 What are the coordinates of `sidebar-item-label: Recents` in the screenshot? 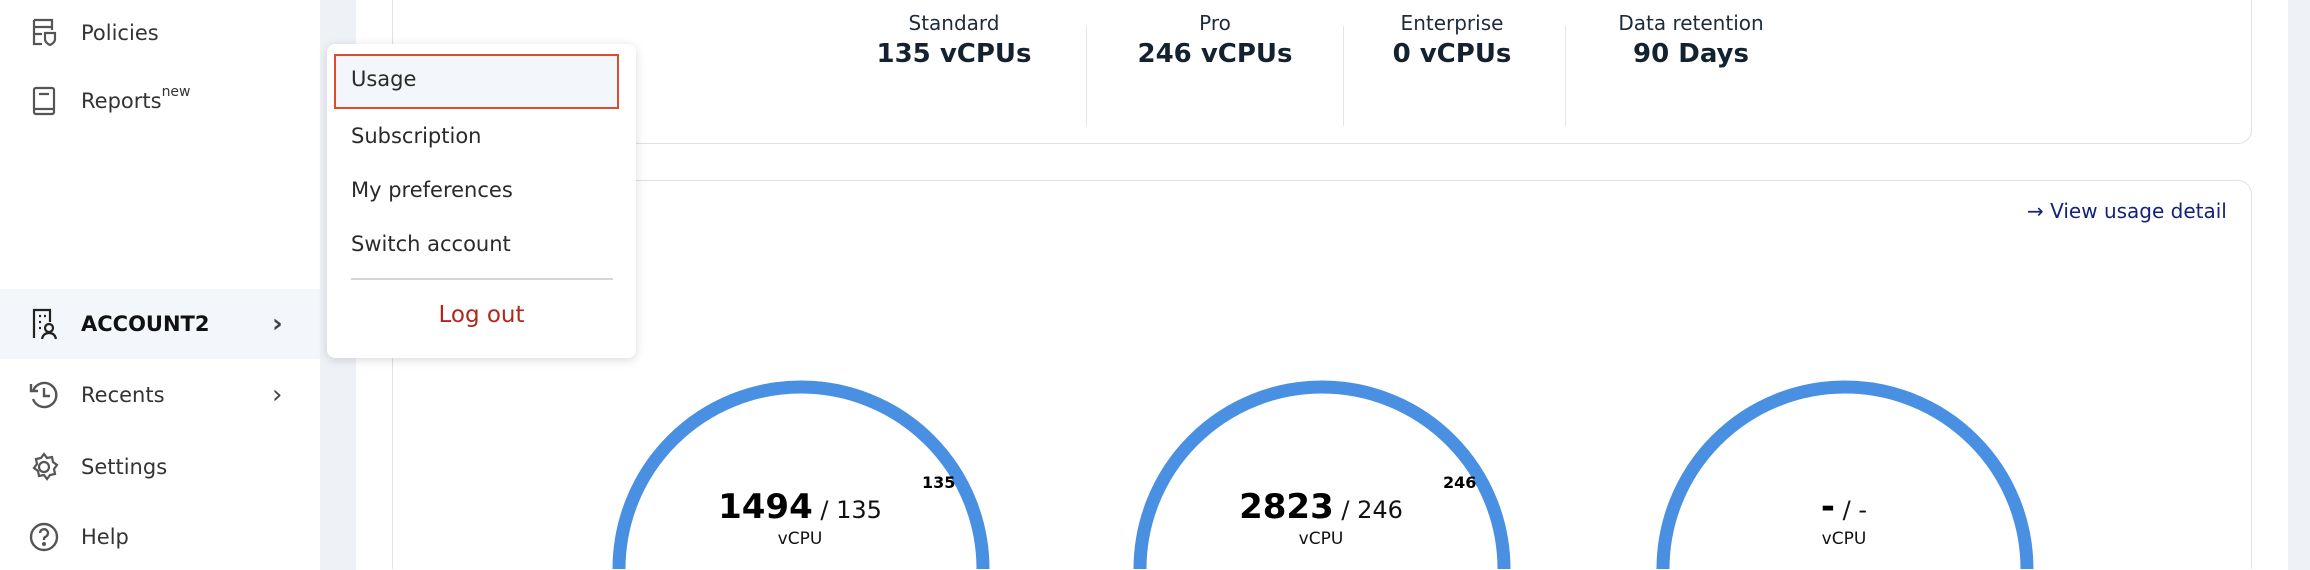 It's located at (123, 395).